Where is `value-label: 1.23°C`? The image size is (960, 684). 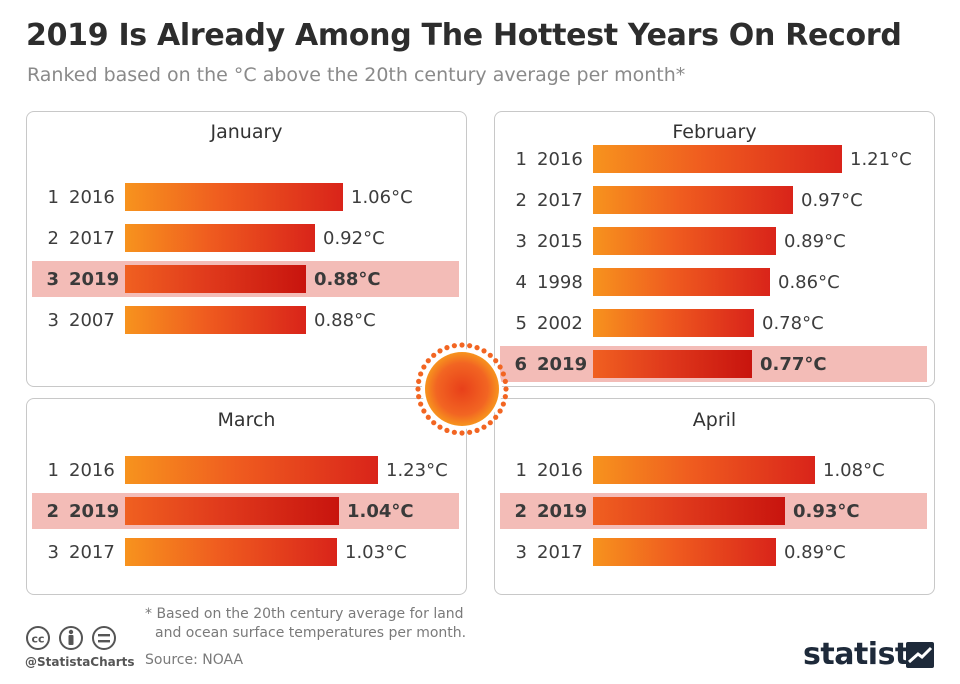
value-label: 1.23°C is located at coordinates (417, 470).